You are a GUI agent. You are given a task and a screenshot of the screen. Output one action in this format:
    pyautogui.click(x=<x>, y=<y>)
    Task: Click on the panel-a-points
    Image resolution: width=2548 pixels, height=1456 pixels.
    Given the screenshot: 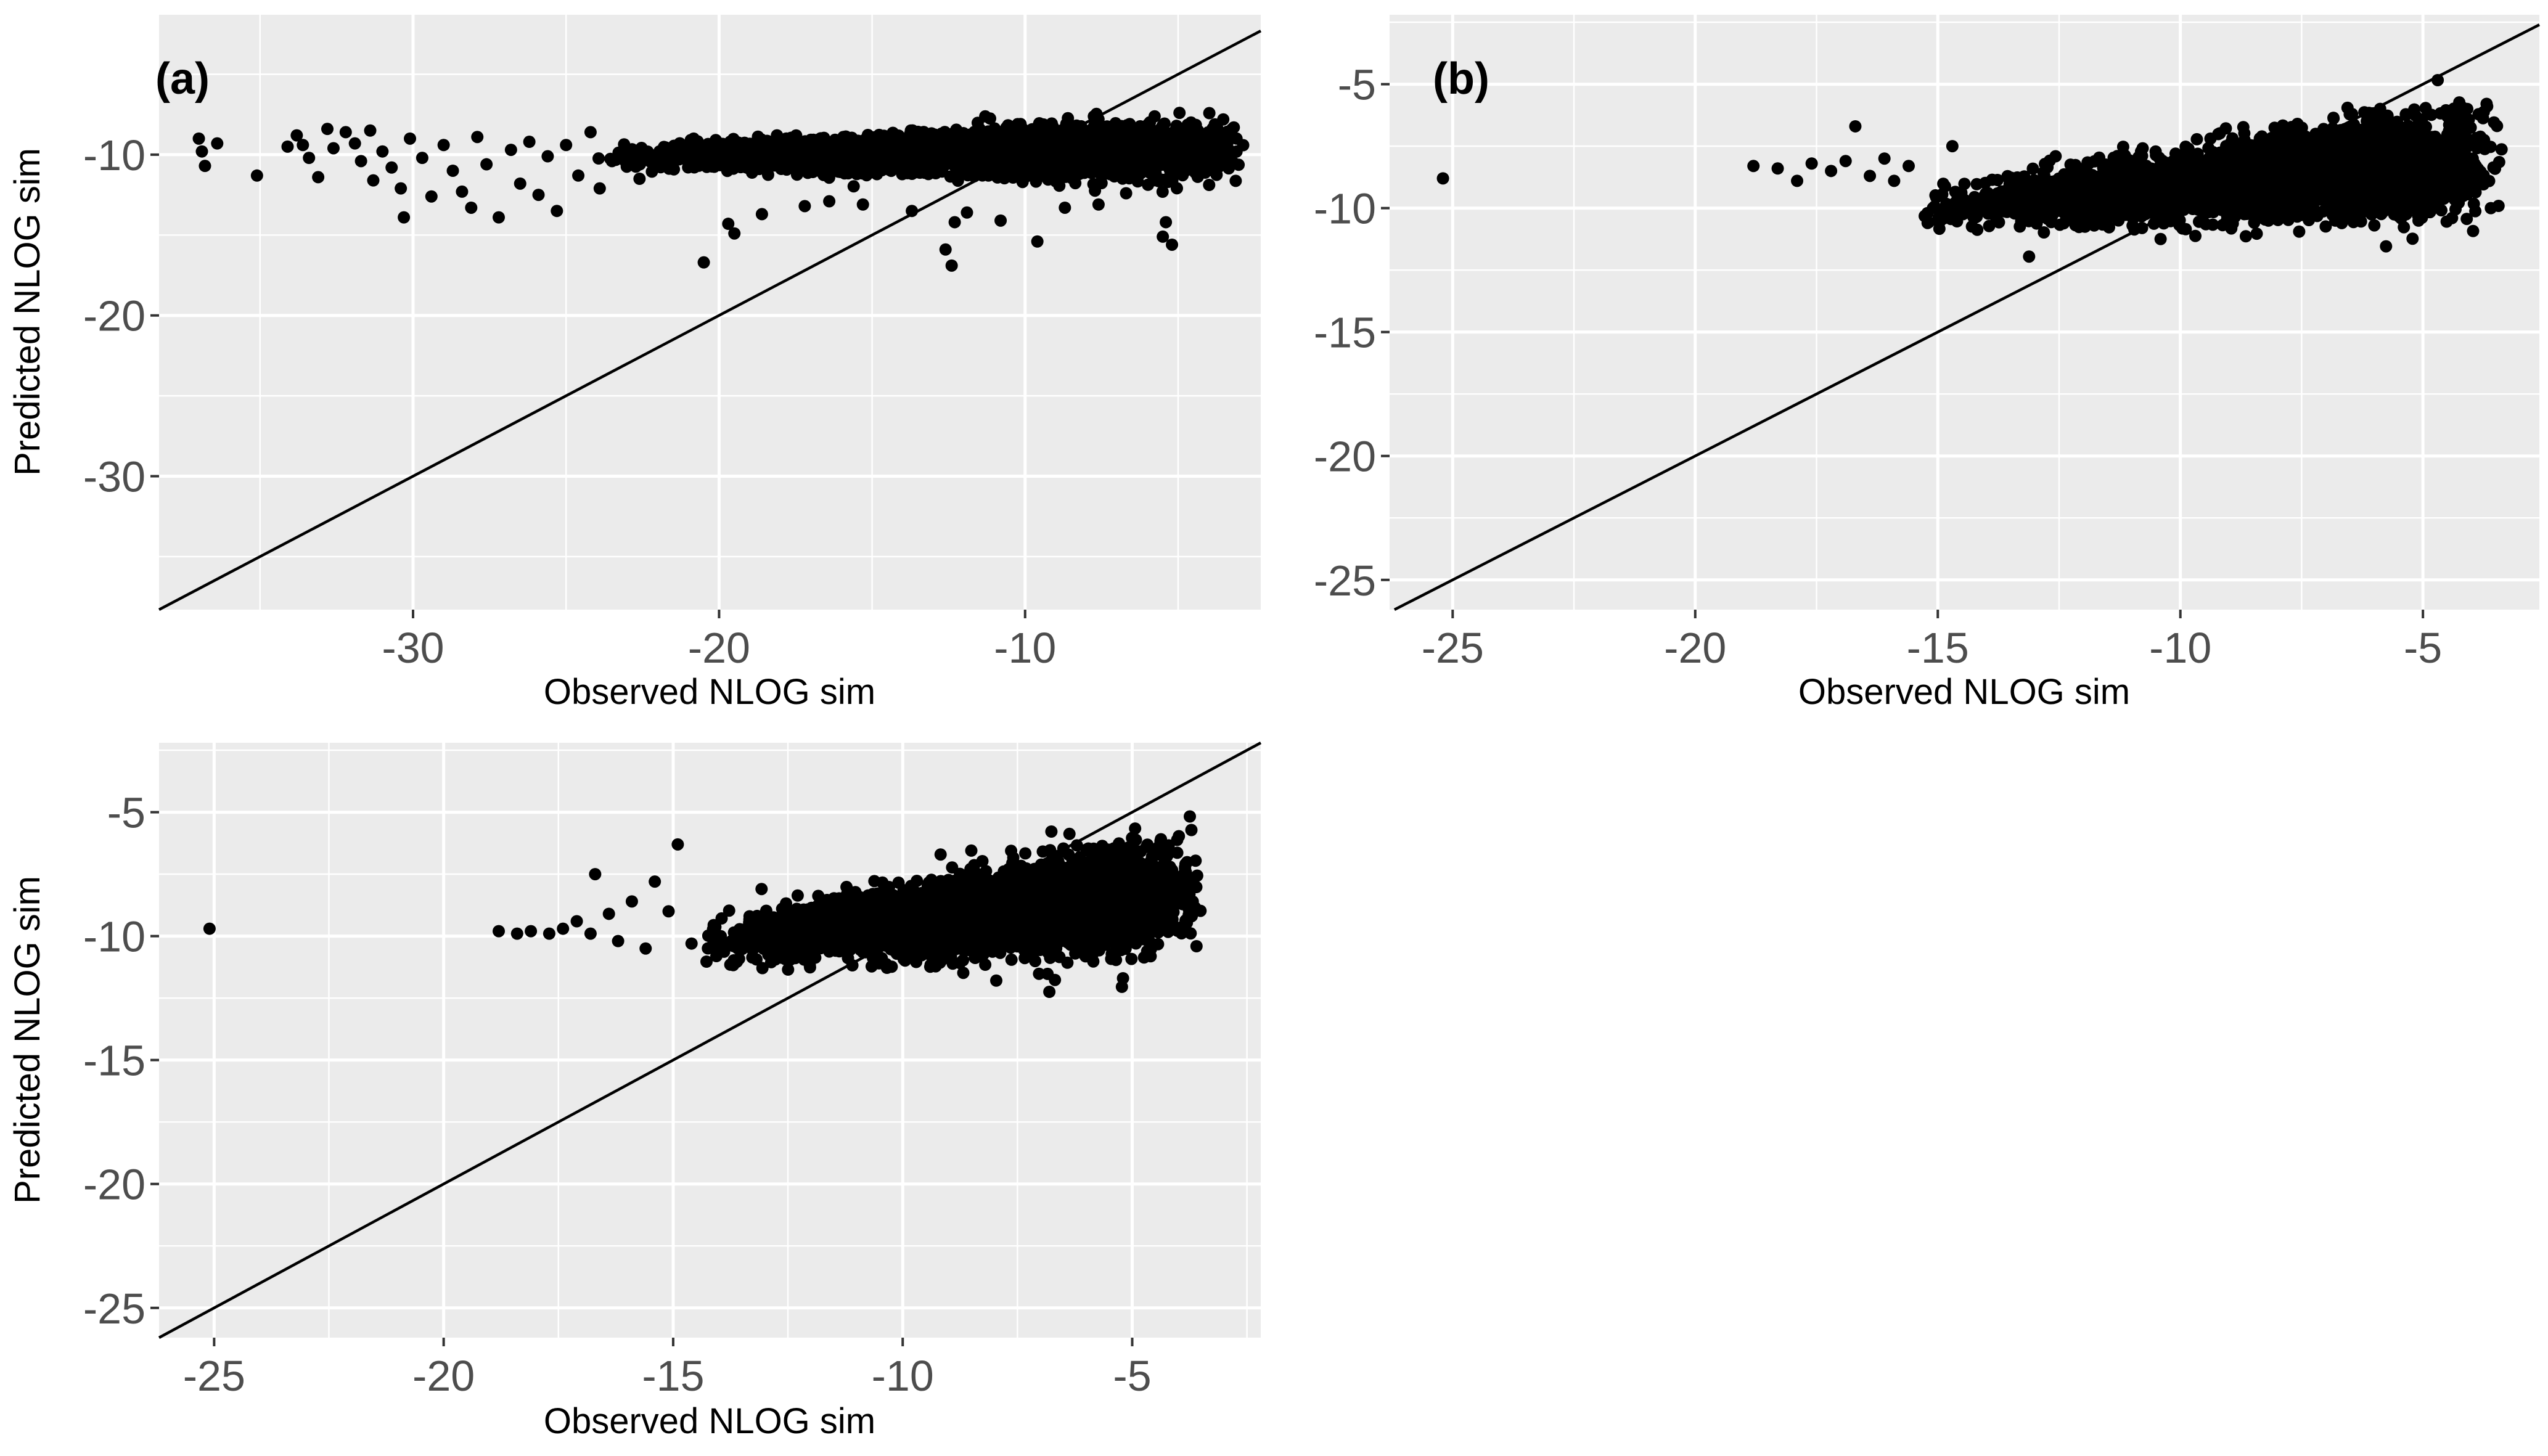 What is the action you would take?
    pyautogui.click(x=721, y=190)
    